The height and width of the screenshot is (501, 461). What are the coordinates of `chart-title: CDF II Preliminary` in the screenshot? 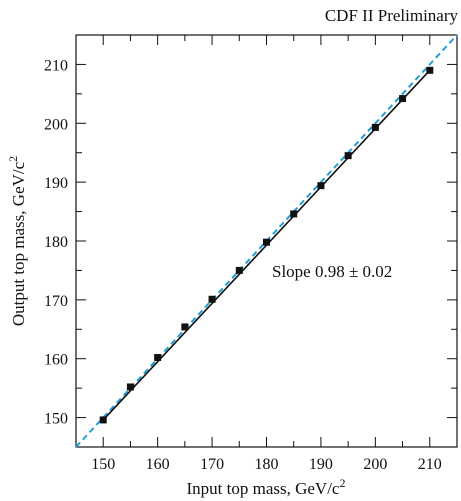 It's located at (392, 15).